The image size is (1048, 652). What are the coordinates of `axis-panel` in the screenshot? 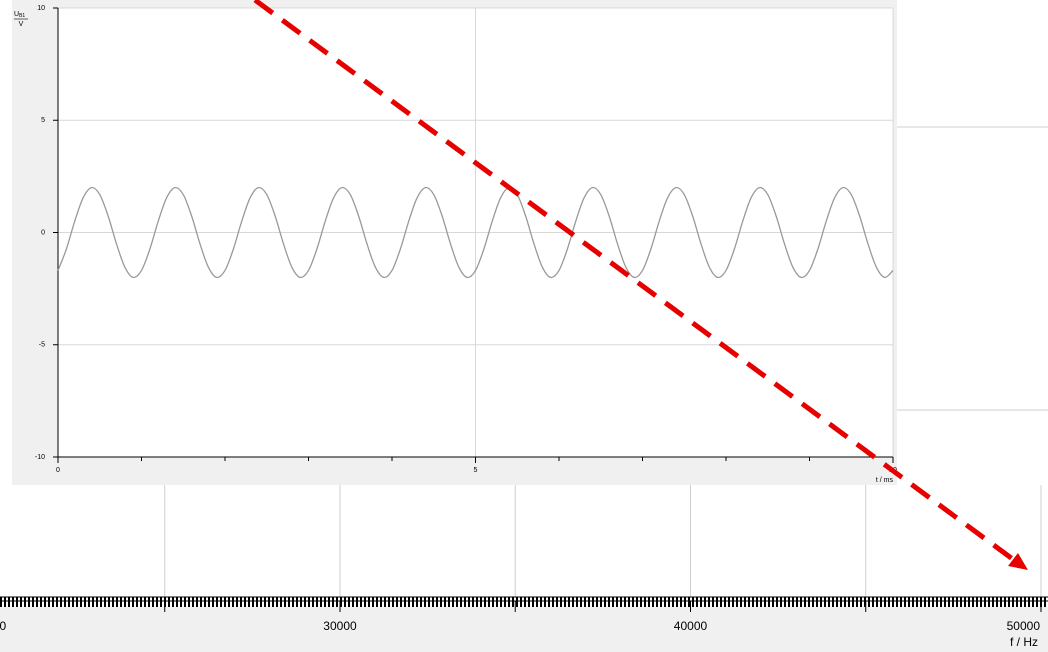 It's located at (524, 629).